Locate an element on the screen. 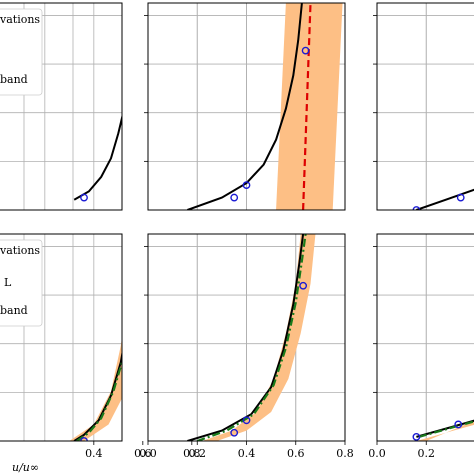 Image resolution: width=474 pixels, height=474 pixels. x-axis-label: u/u∞ is located at coordinates (25, 467).